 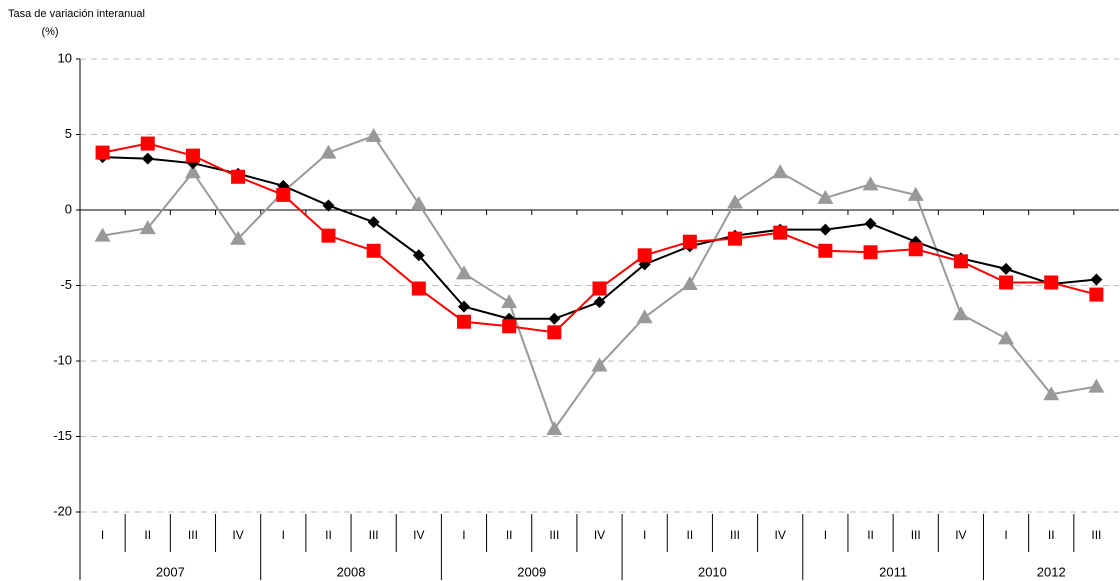 What do you see at coordinates (1051, 571) in the screenshot?
I see `year-label: 2012` at bounding box center [1051, 571].